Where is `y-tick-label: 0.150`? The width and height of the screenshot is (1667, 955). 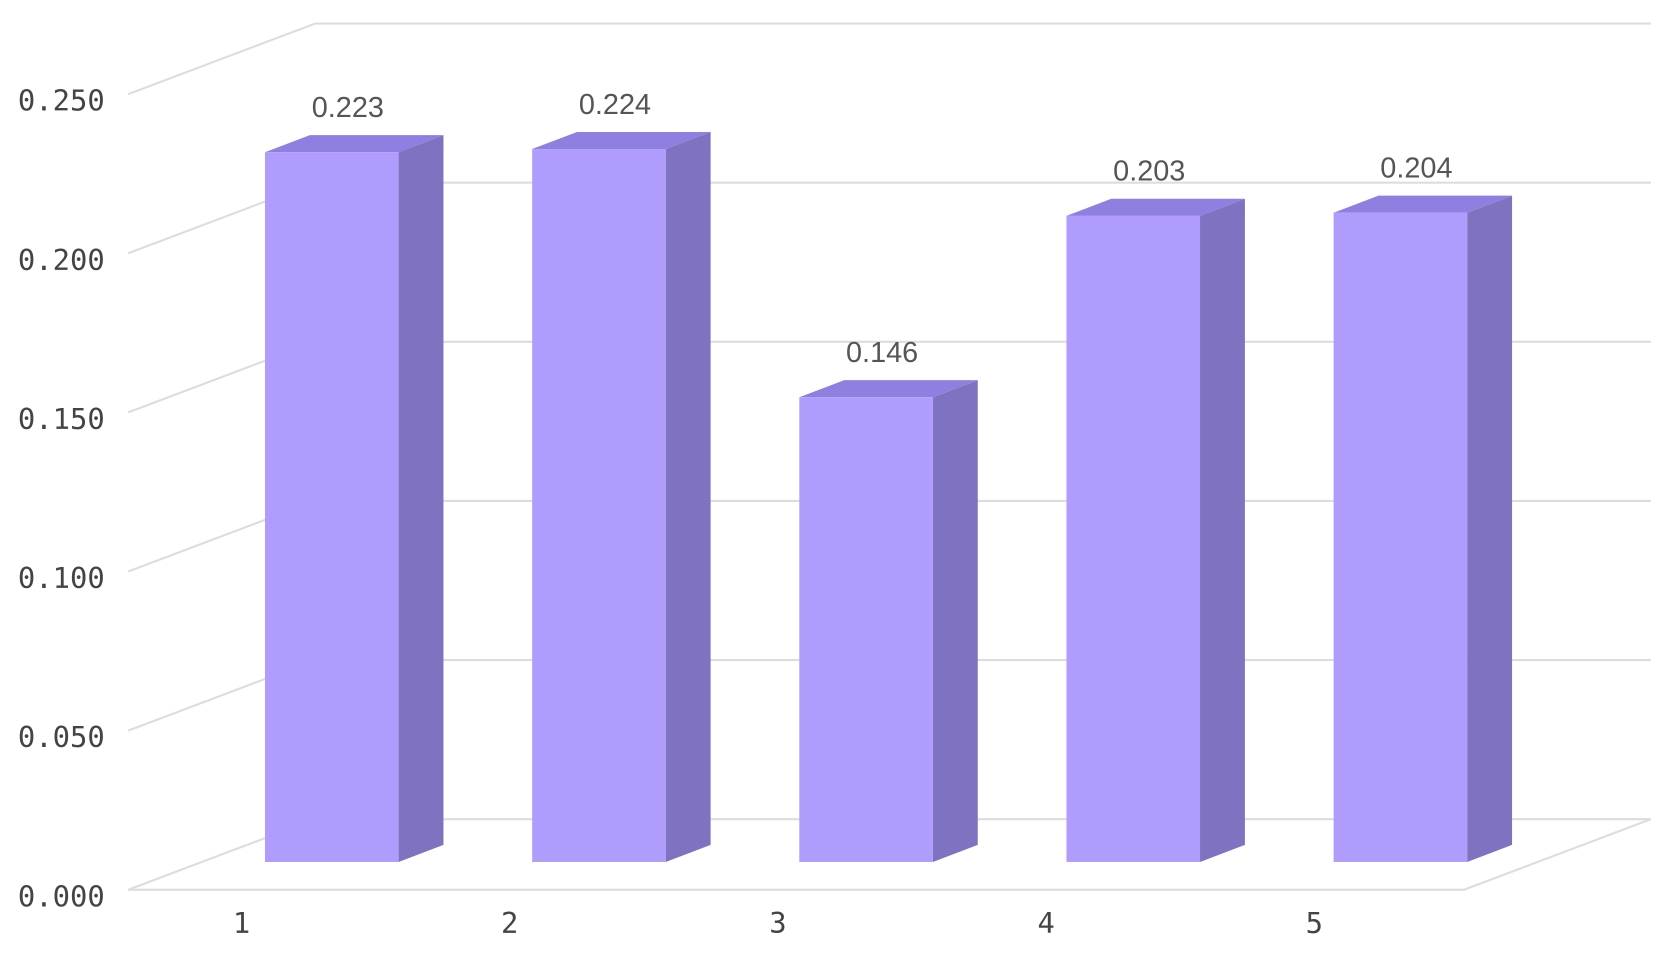
y-tick-label: 0.150 is located at coordinates (61, 419).